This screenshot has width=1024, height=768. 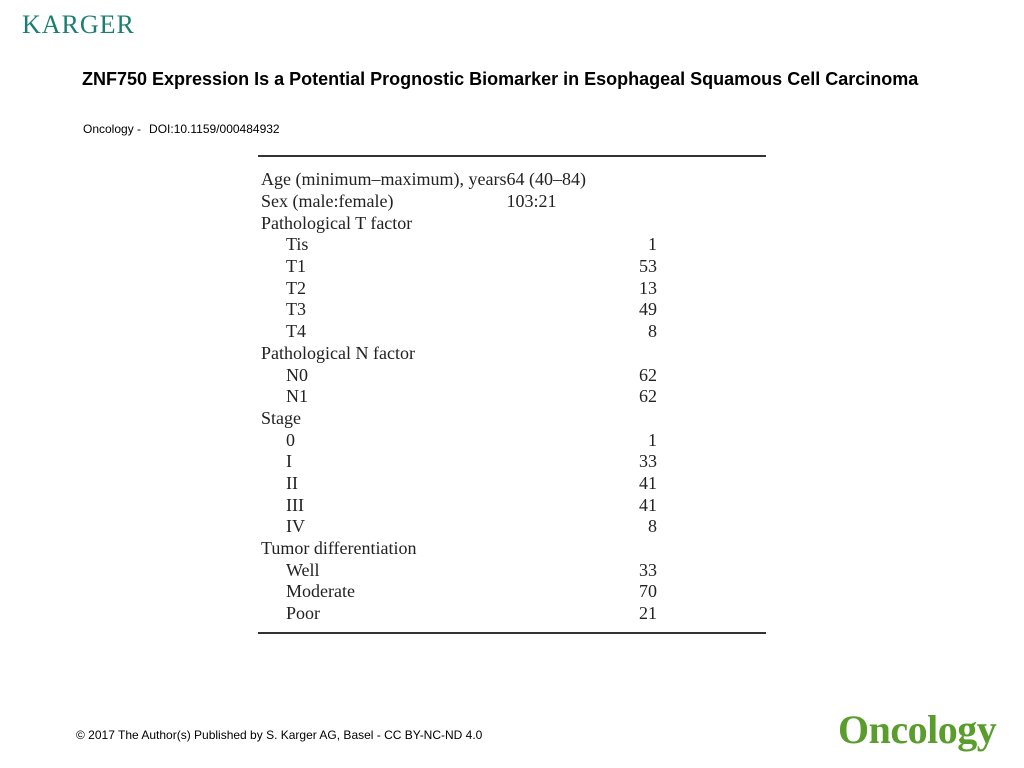 What do you see at coordinates (214, 129) in the screenshot?
I see `citation-doi: DOI:10.1159/000484932` at bounding box center [214, 129].